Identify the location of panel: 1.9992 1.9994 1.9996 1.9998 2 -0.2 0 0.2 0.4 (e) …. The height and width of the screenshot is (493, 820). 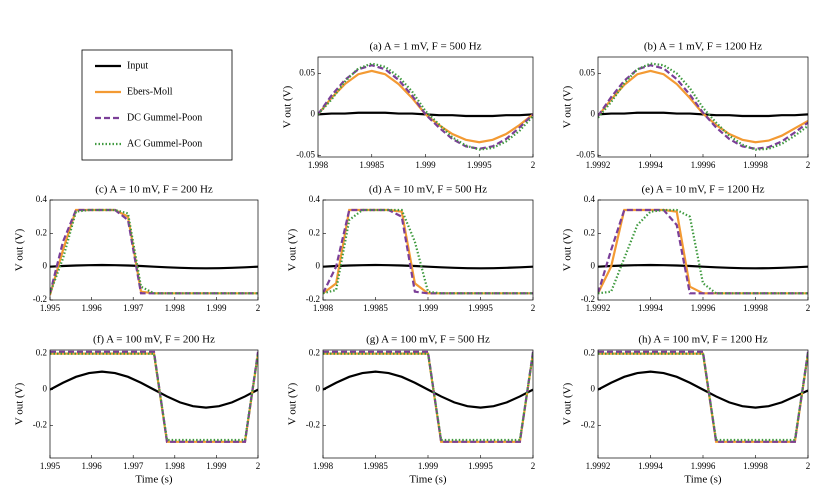
(686, 249).